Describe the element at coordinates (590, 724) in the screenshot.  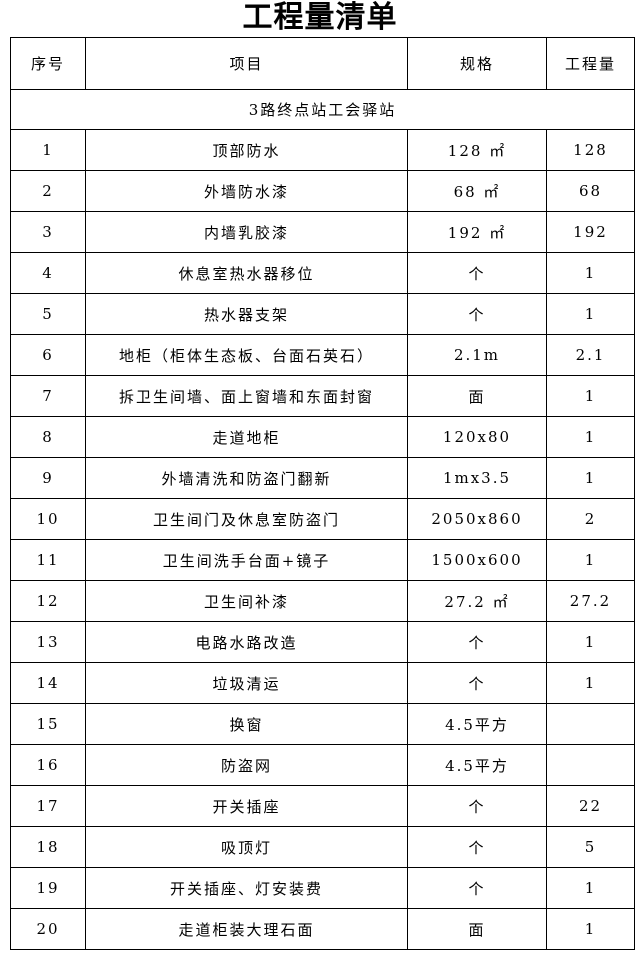
I see `row-quantity` at that location.